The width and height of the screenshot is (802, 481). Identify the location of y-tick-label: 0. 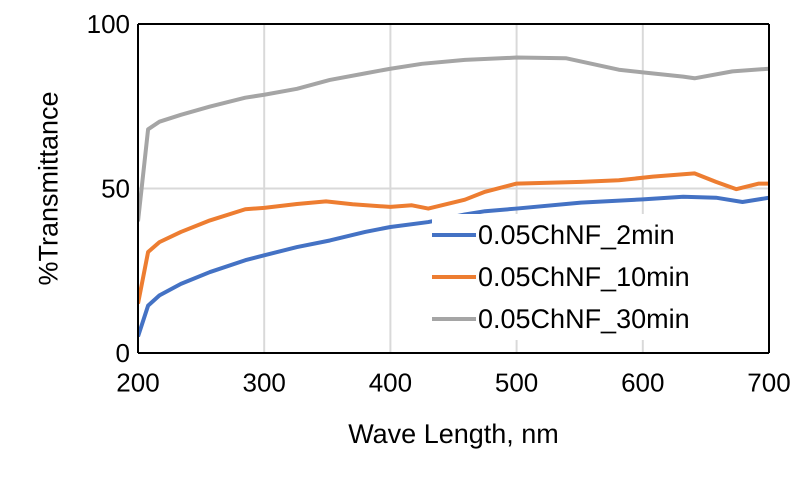
(123, 353).